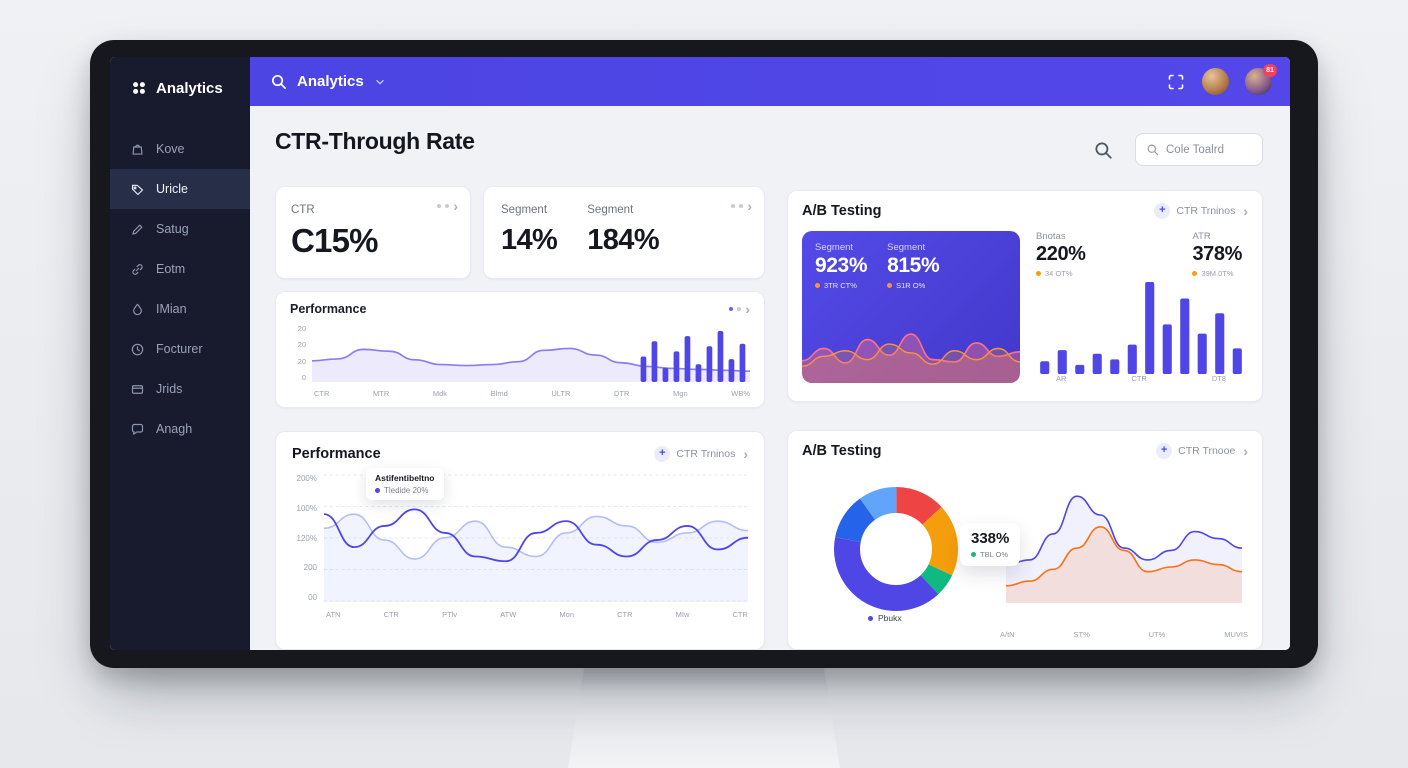 This screenshot has width=1408, height=768. What do you see at coordinates (171, 269) in the screenshot?
I see `sidebar-item-label: Eotm` at bounding box center [171, 269].